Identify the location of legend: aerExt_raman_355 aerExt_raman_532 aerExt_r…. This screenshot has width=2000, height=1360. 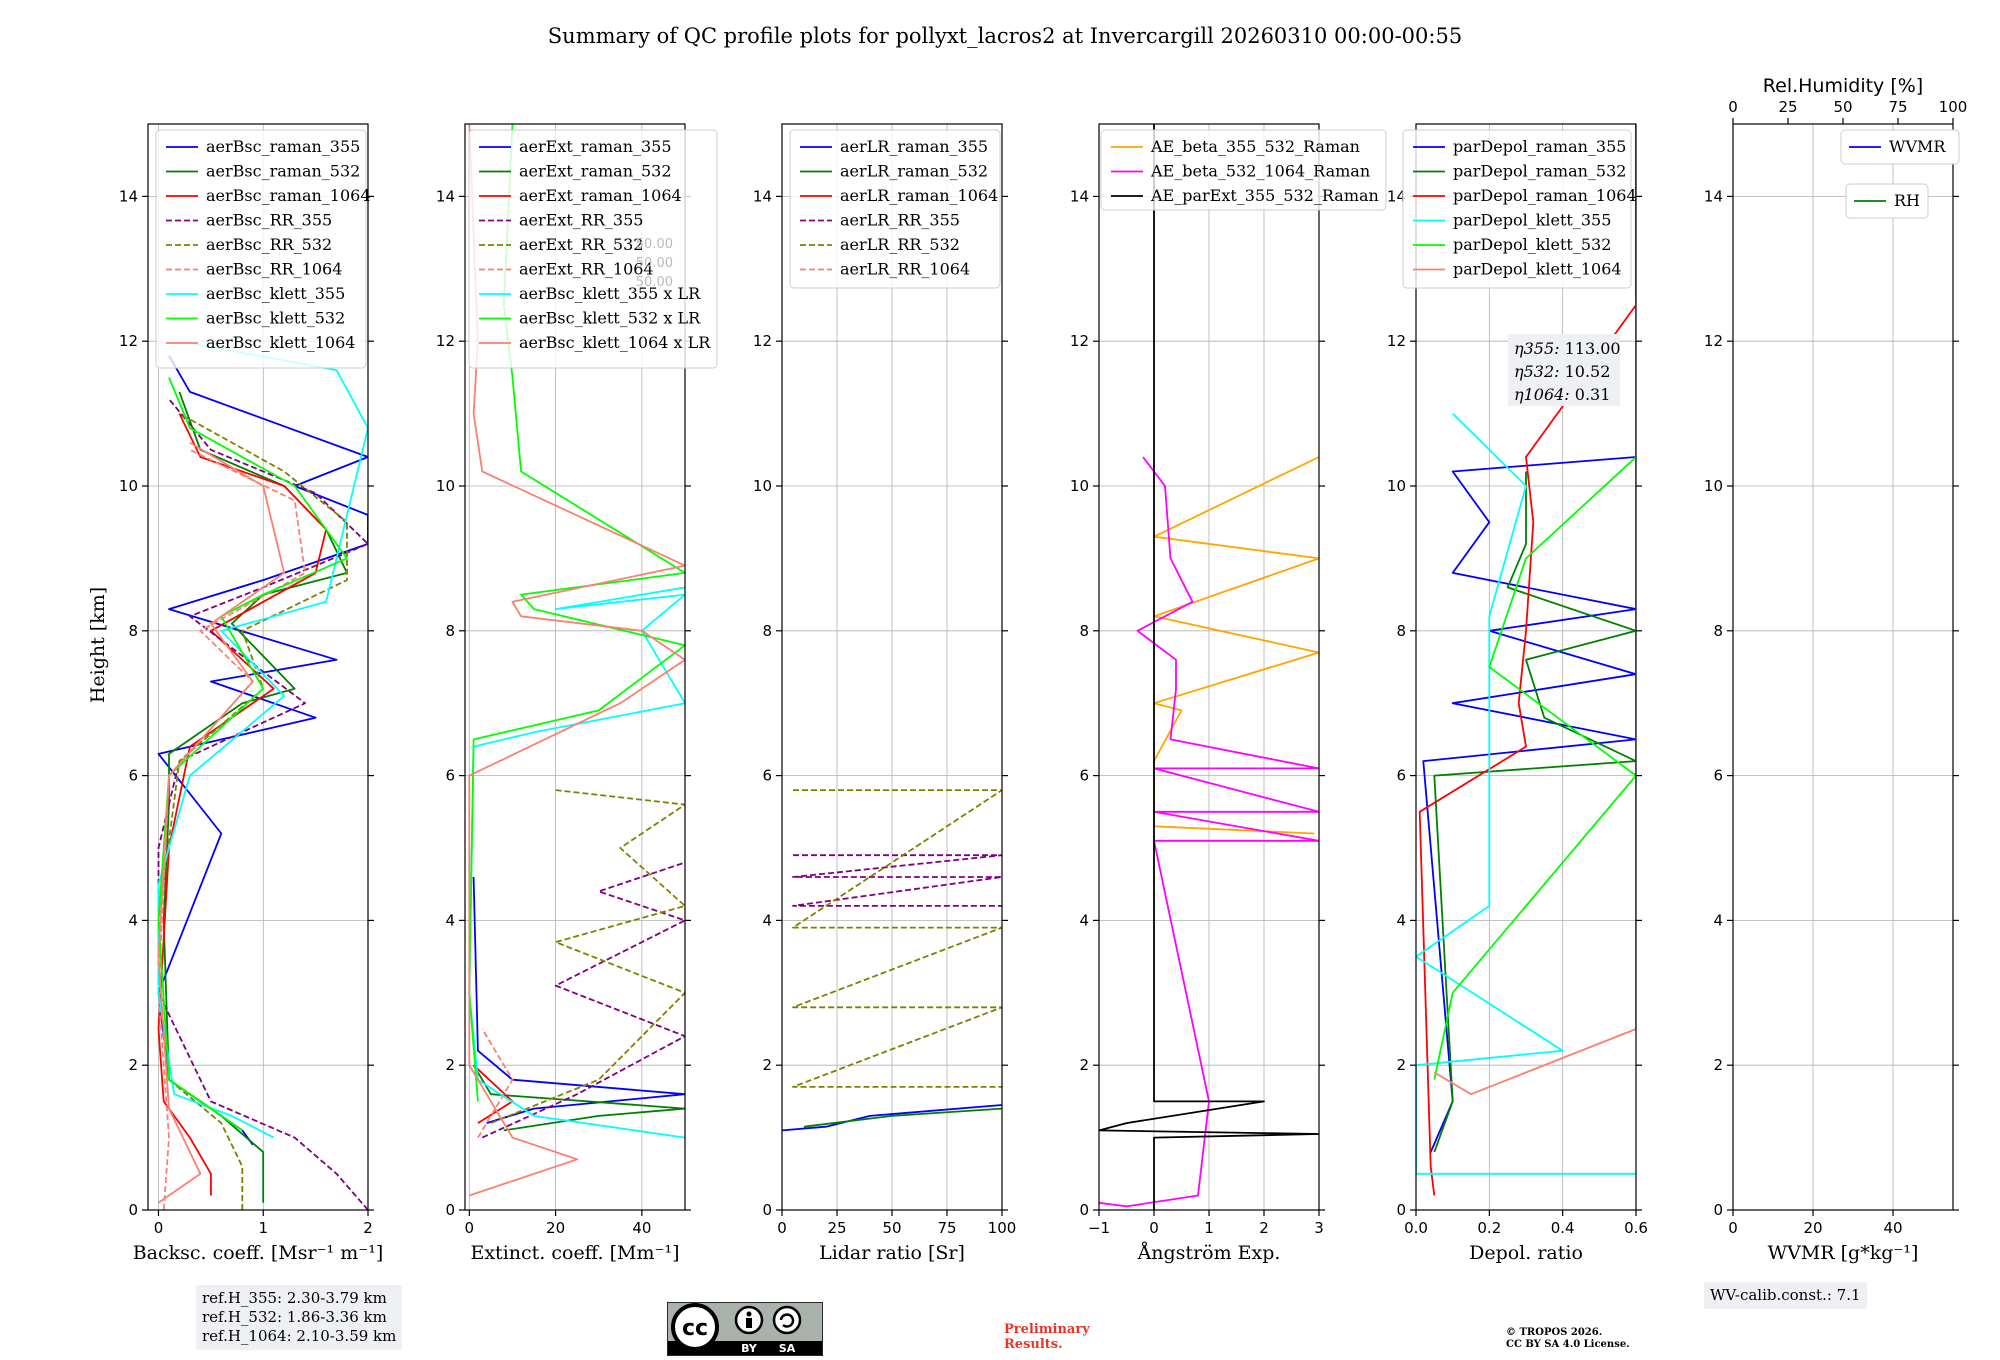
(593, 249).